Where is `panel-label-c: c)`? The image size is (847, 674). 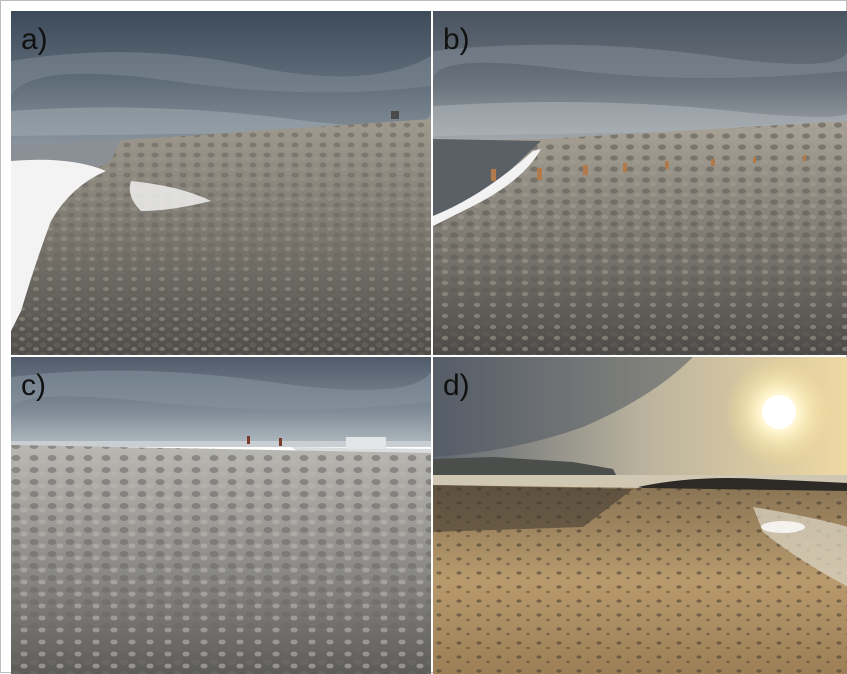
panel-label-c: c) is located at coordinates (33, 385).